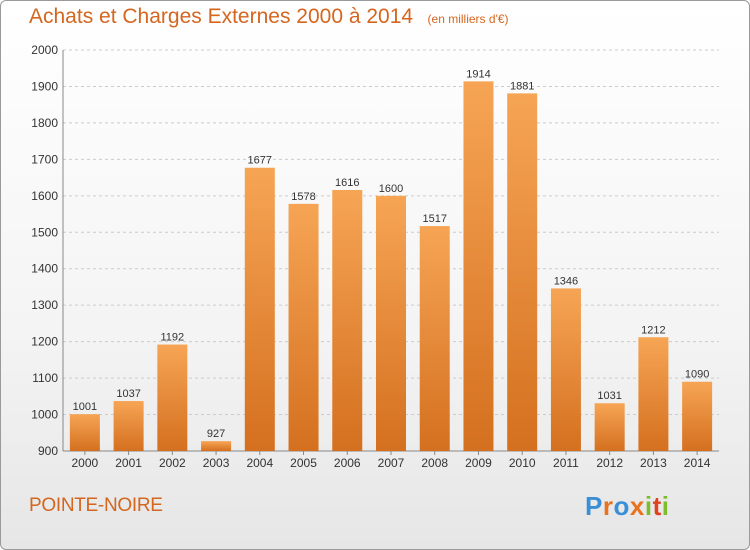 This screenshot has height=550, width=750. I want to click on x-tick-label: 2010, so click(522, 463).